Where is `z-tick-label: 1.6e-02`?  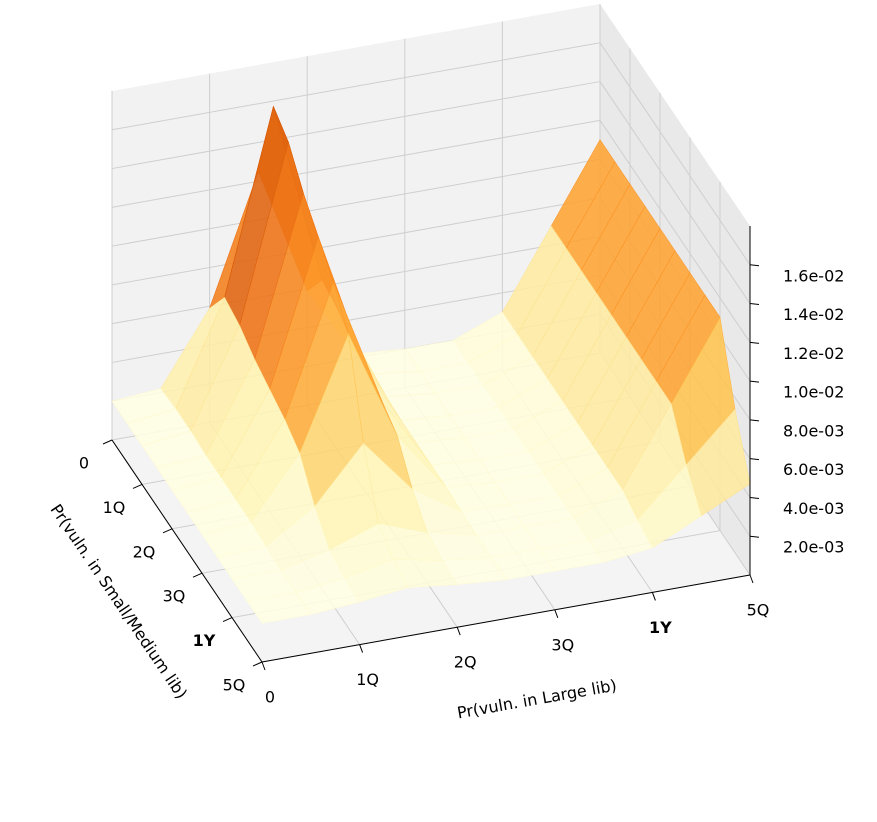 z-tick-label: 1.6e-02 is located at coordinates (813, 275).